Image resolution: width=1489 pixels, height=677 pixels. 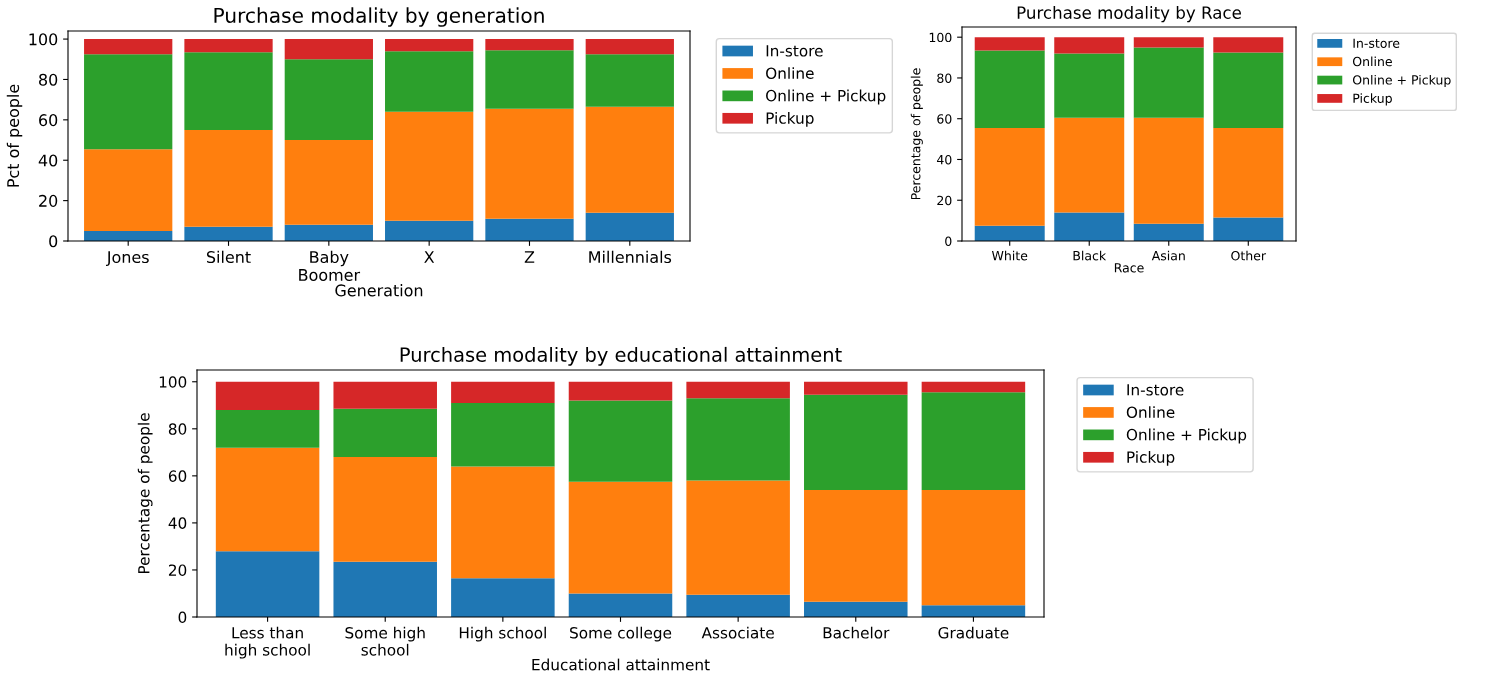 I want to click on chart-title: Purchase modality by educational attainment, so click(x=621, y=356).